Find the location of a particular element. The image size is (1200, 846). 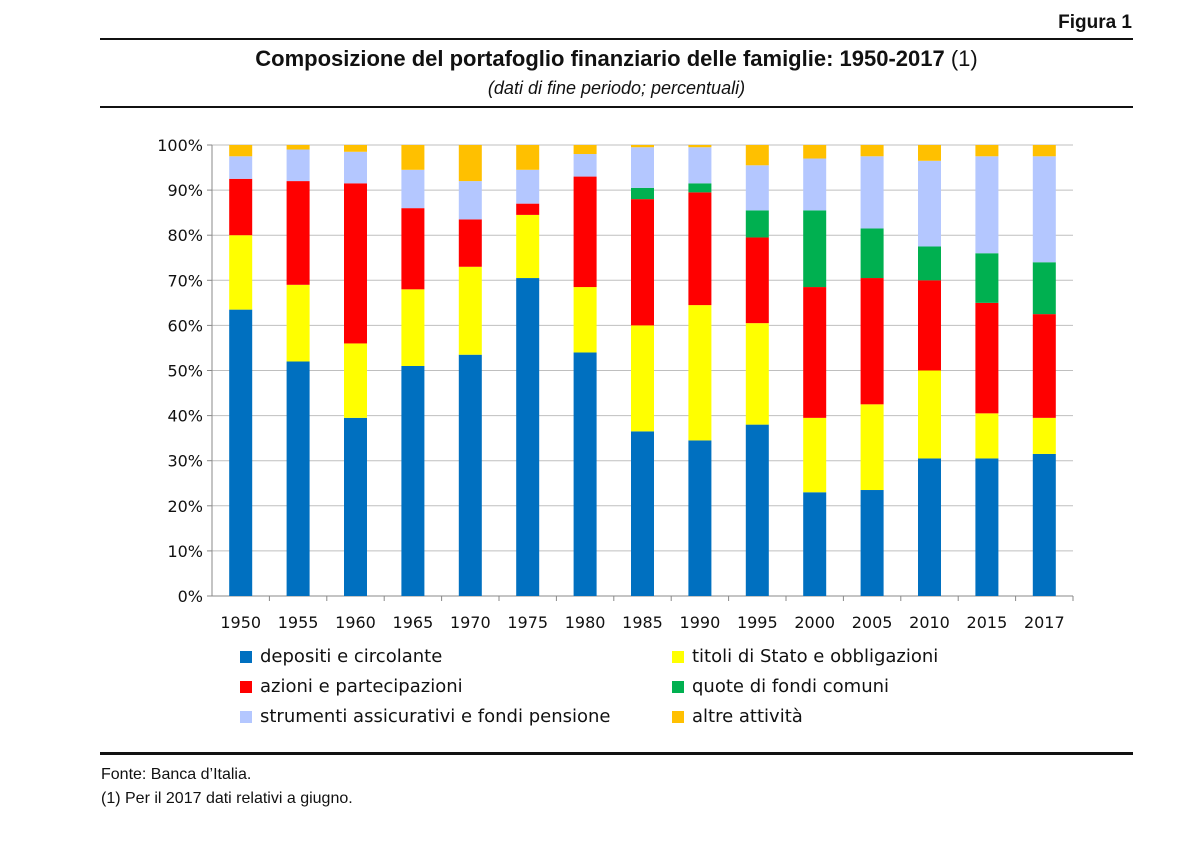

x-tick-label: 1990 is located at coordinates (700, 622).